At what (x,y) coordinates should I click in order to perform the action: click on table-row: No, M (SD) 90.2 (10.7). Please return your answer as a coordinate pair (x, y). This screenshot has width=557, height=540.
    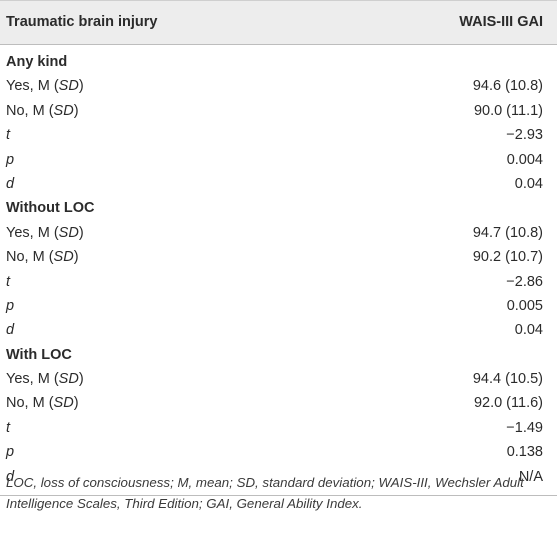
    Looking at the image, I should click on (278, 257).